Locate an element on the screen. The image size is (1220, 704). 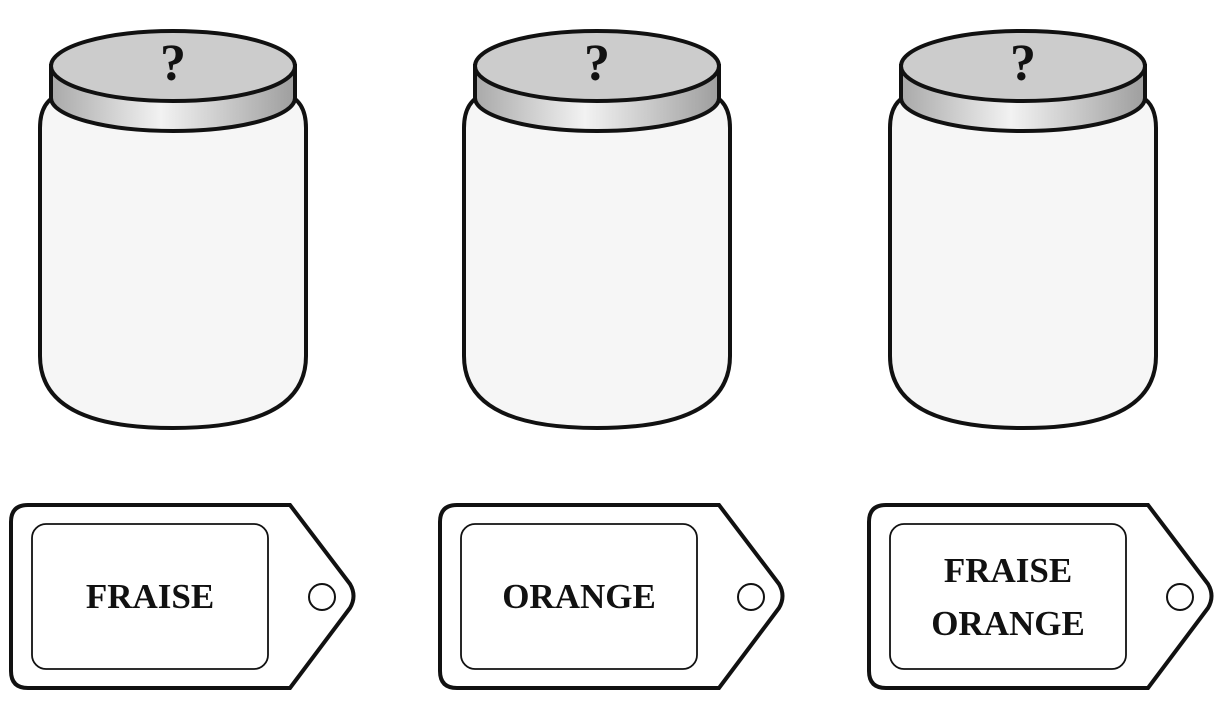
tag-1-hole is located at coordinates (322, 597).